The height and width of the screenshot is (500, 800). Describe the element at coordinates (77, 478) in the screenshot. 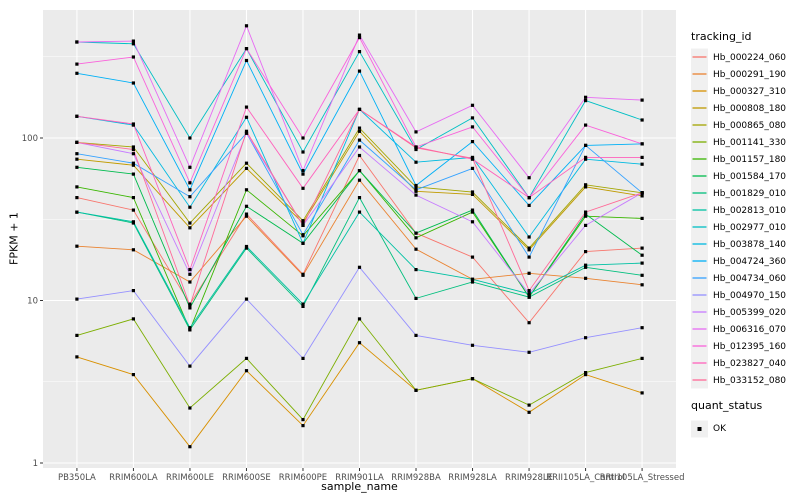

I see `x-tick-label: PB350LA` at that location.